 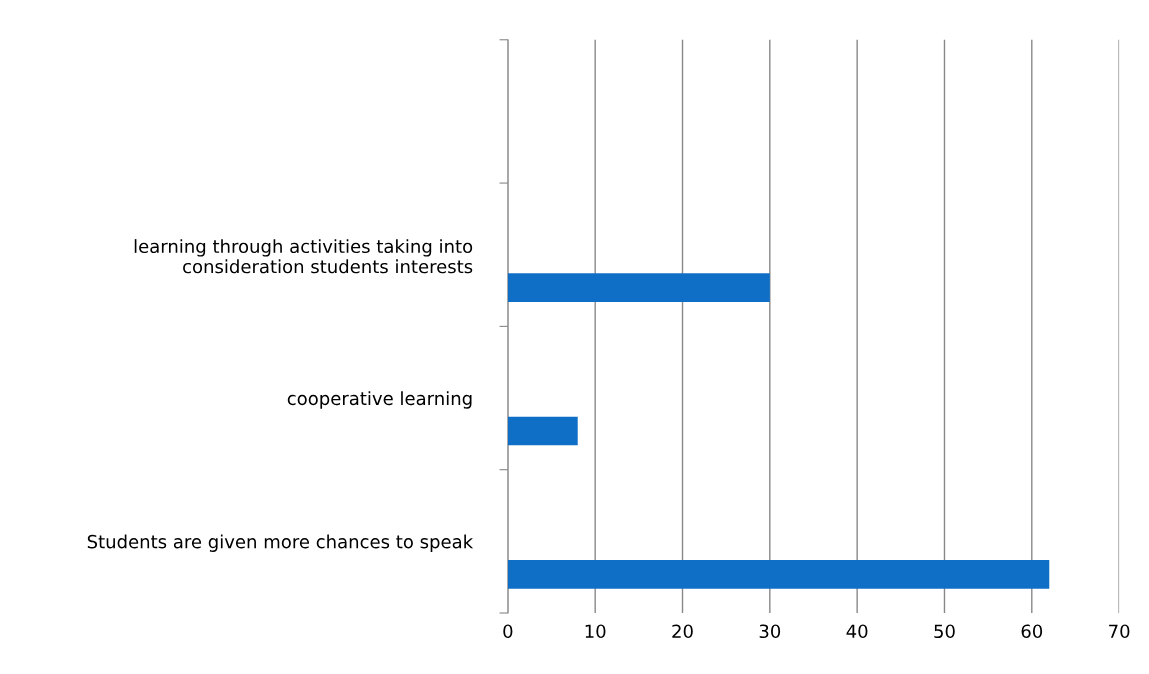 I want to click on x-tick-label: 70, so click(x=1119, y=631).